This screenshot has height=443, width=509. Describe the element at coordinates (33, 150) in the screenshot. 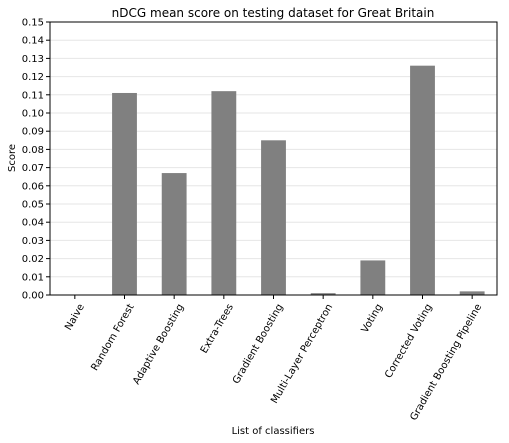

I see `y-tick-label: 0.08` at that location.